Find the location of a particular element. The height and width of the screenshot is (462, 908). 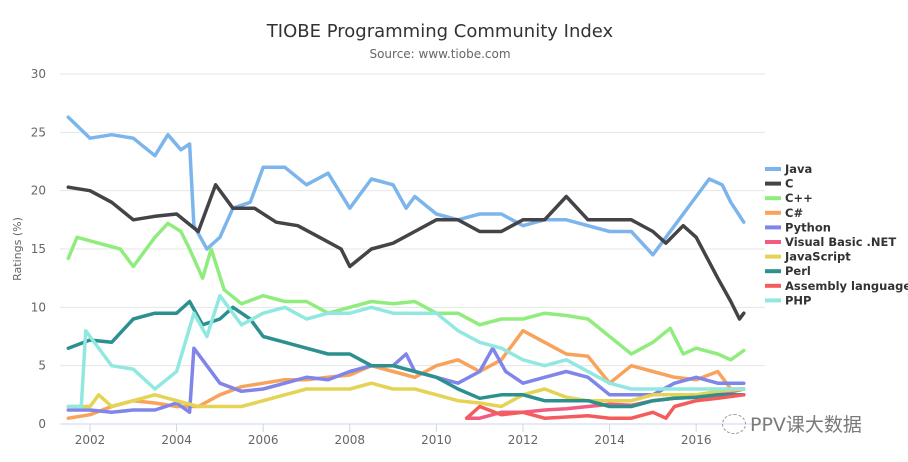

legend-label: Java is located at coordinates (798, 169).